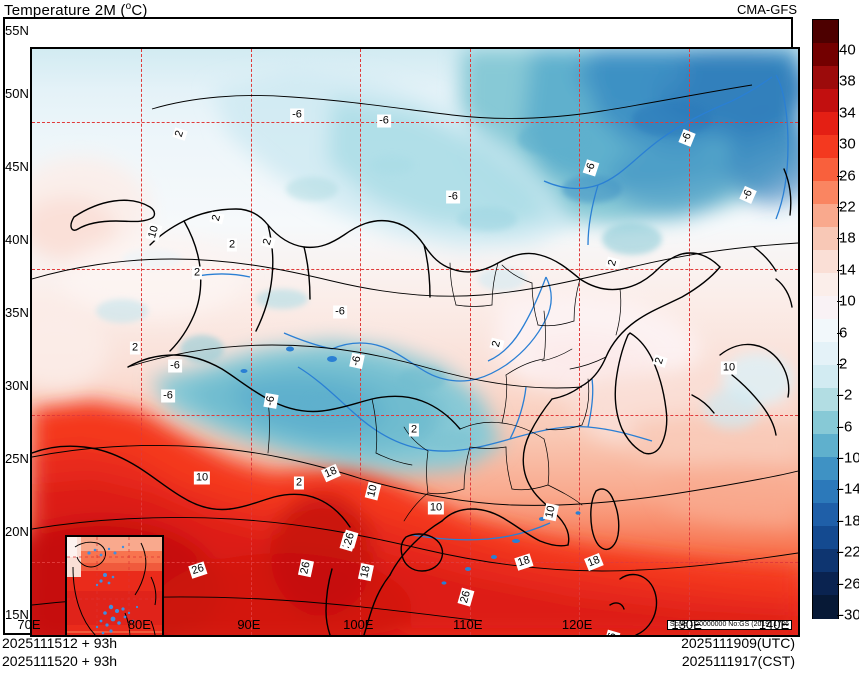  I want to click on colorbar-tick-label: 14, so click(847, 270).